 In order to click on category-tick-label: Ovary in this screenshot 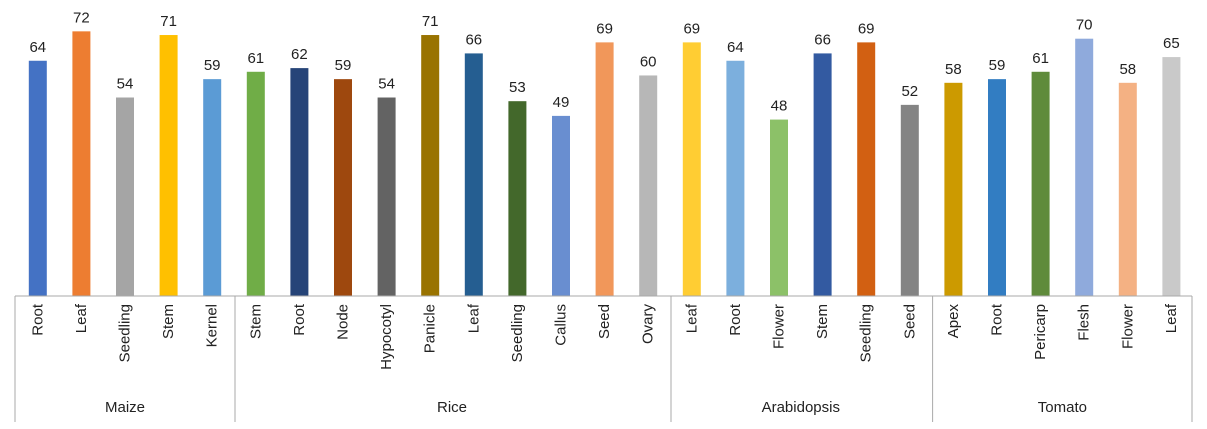, I will do `click(648, 324)`.